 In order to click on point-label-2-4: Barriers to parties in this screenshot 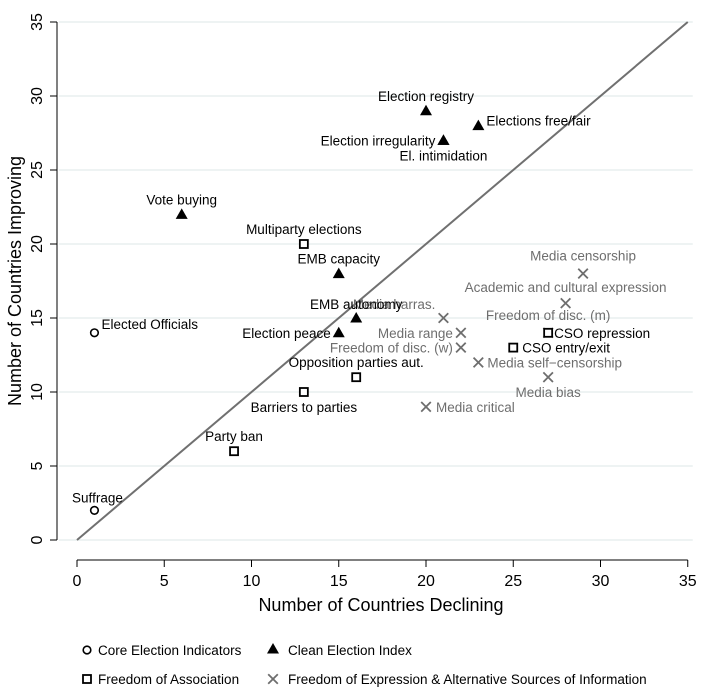, I will do `click(304, 407)`.